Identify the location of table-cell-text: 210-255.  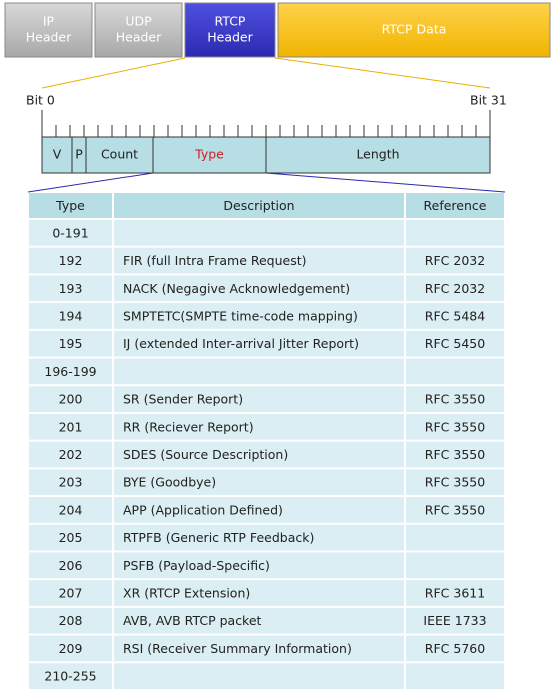
(70, 676).